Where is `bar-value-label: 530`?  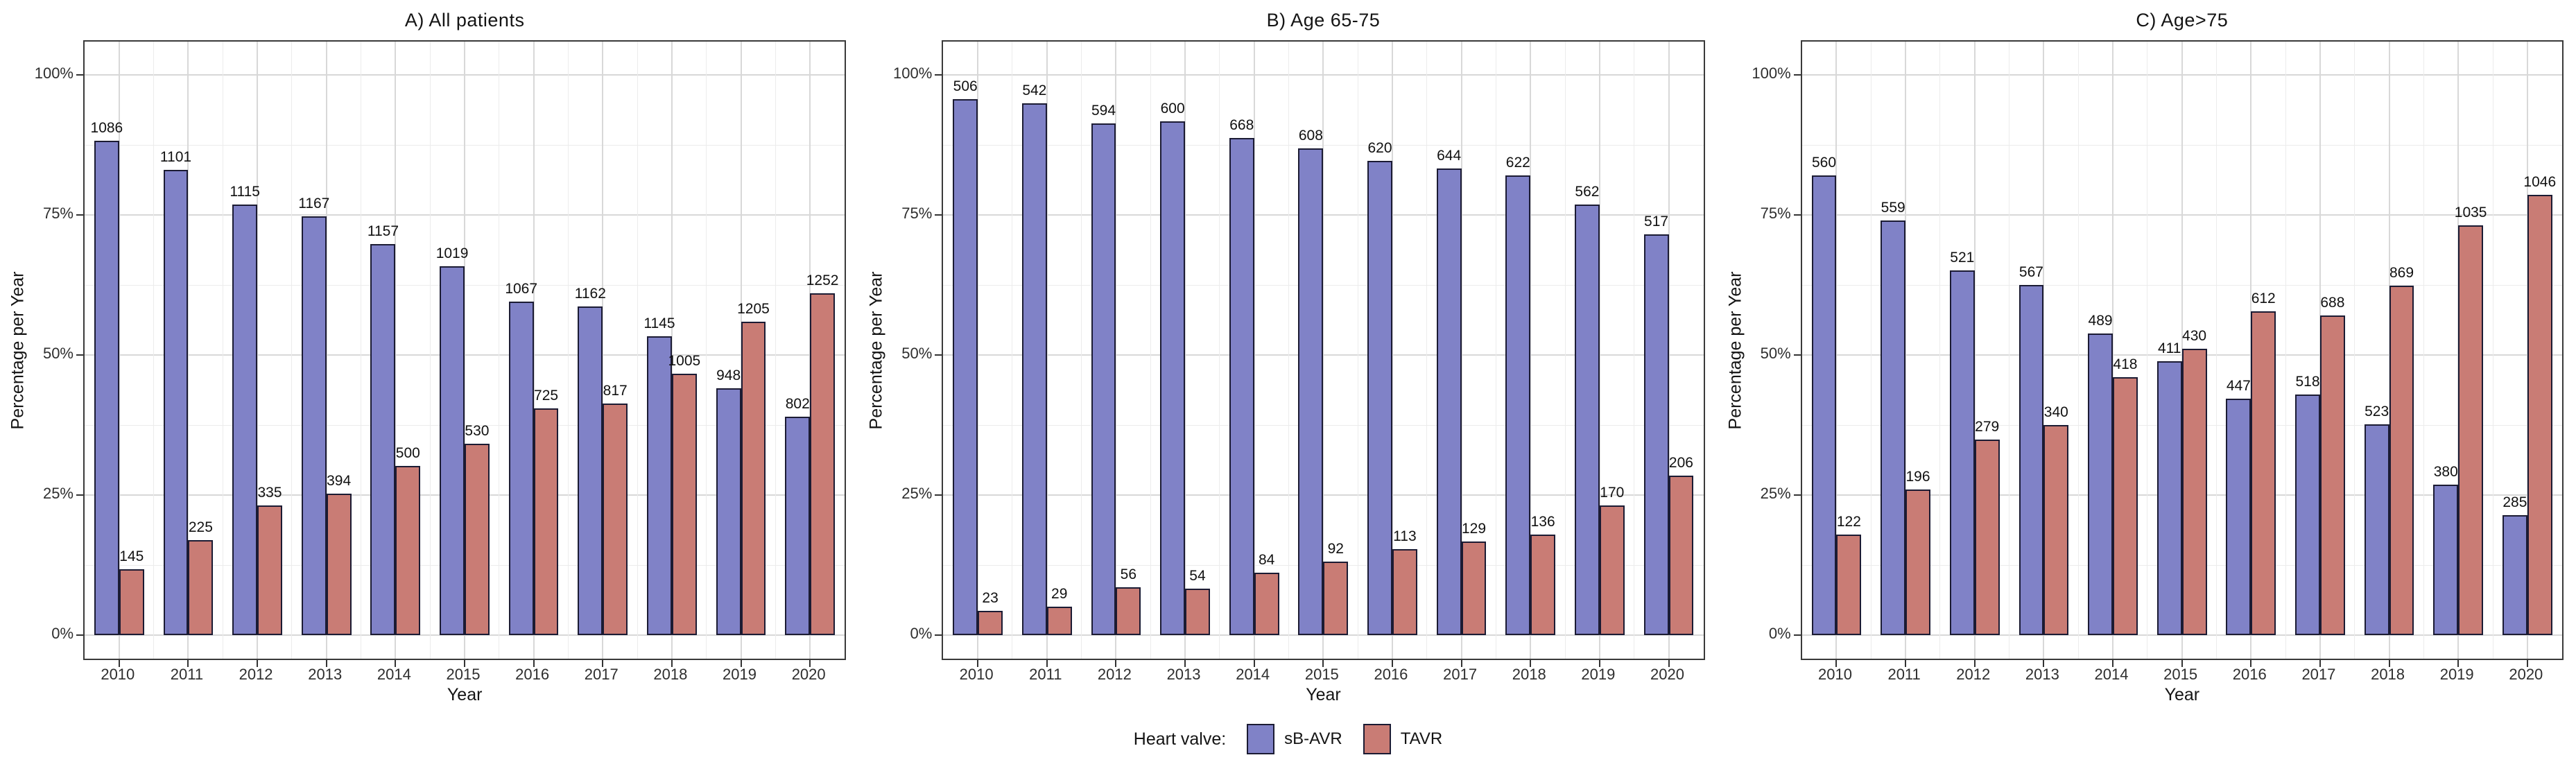 bar-value-label: 530 is located at coordinates (477, 431).